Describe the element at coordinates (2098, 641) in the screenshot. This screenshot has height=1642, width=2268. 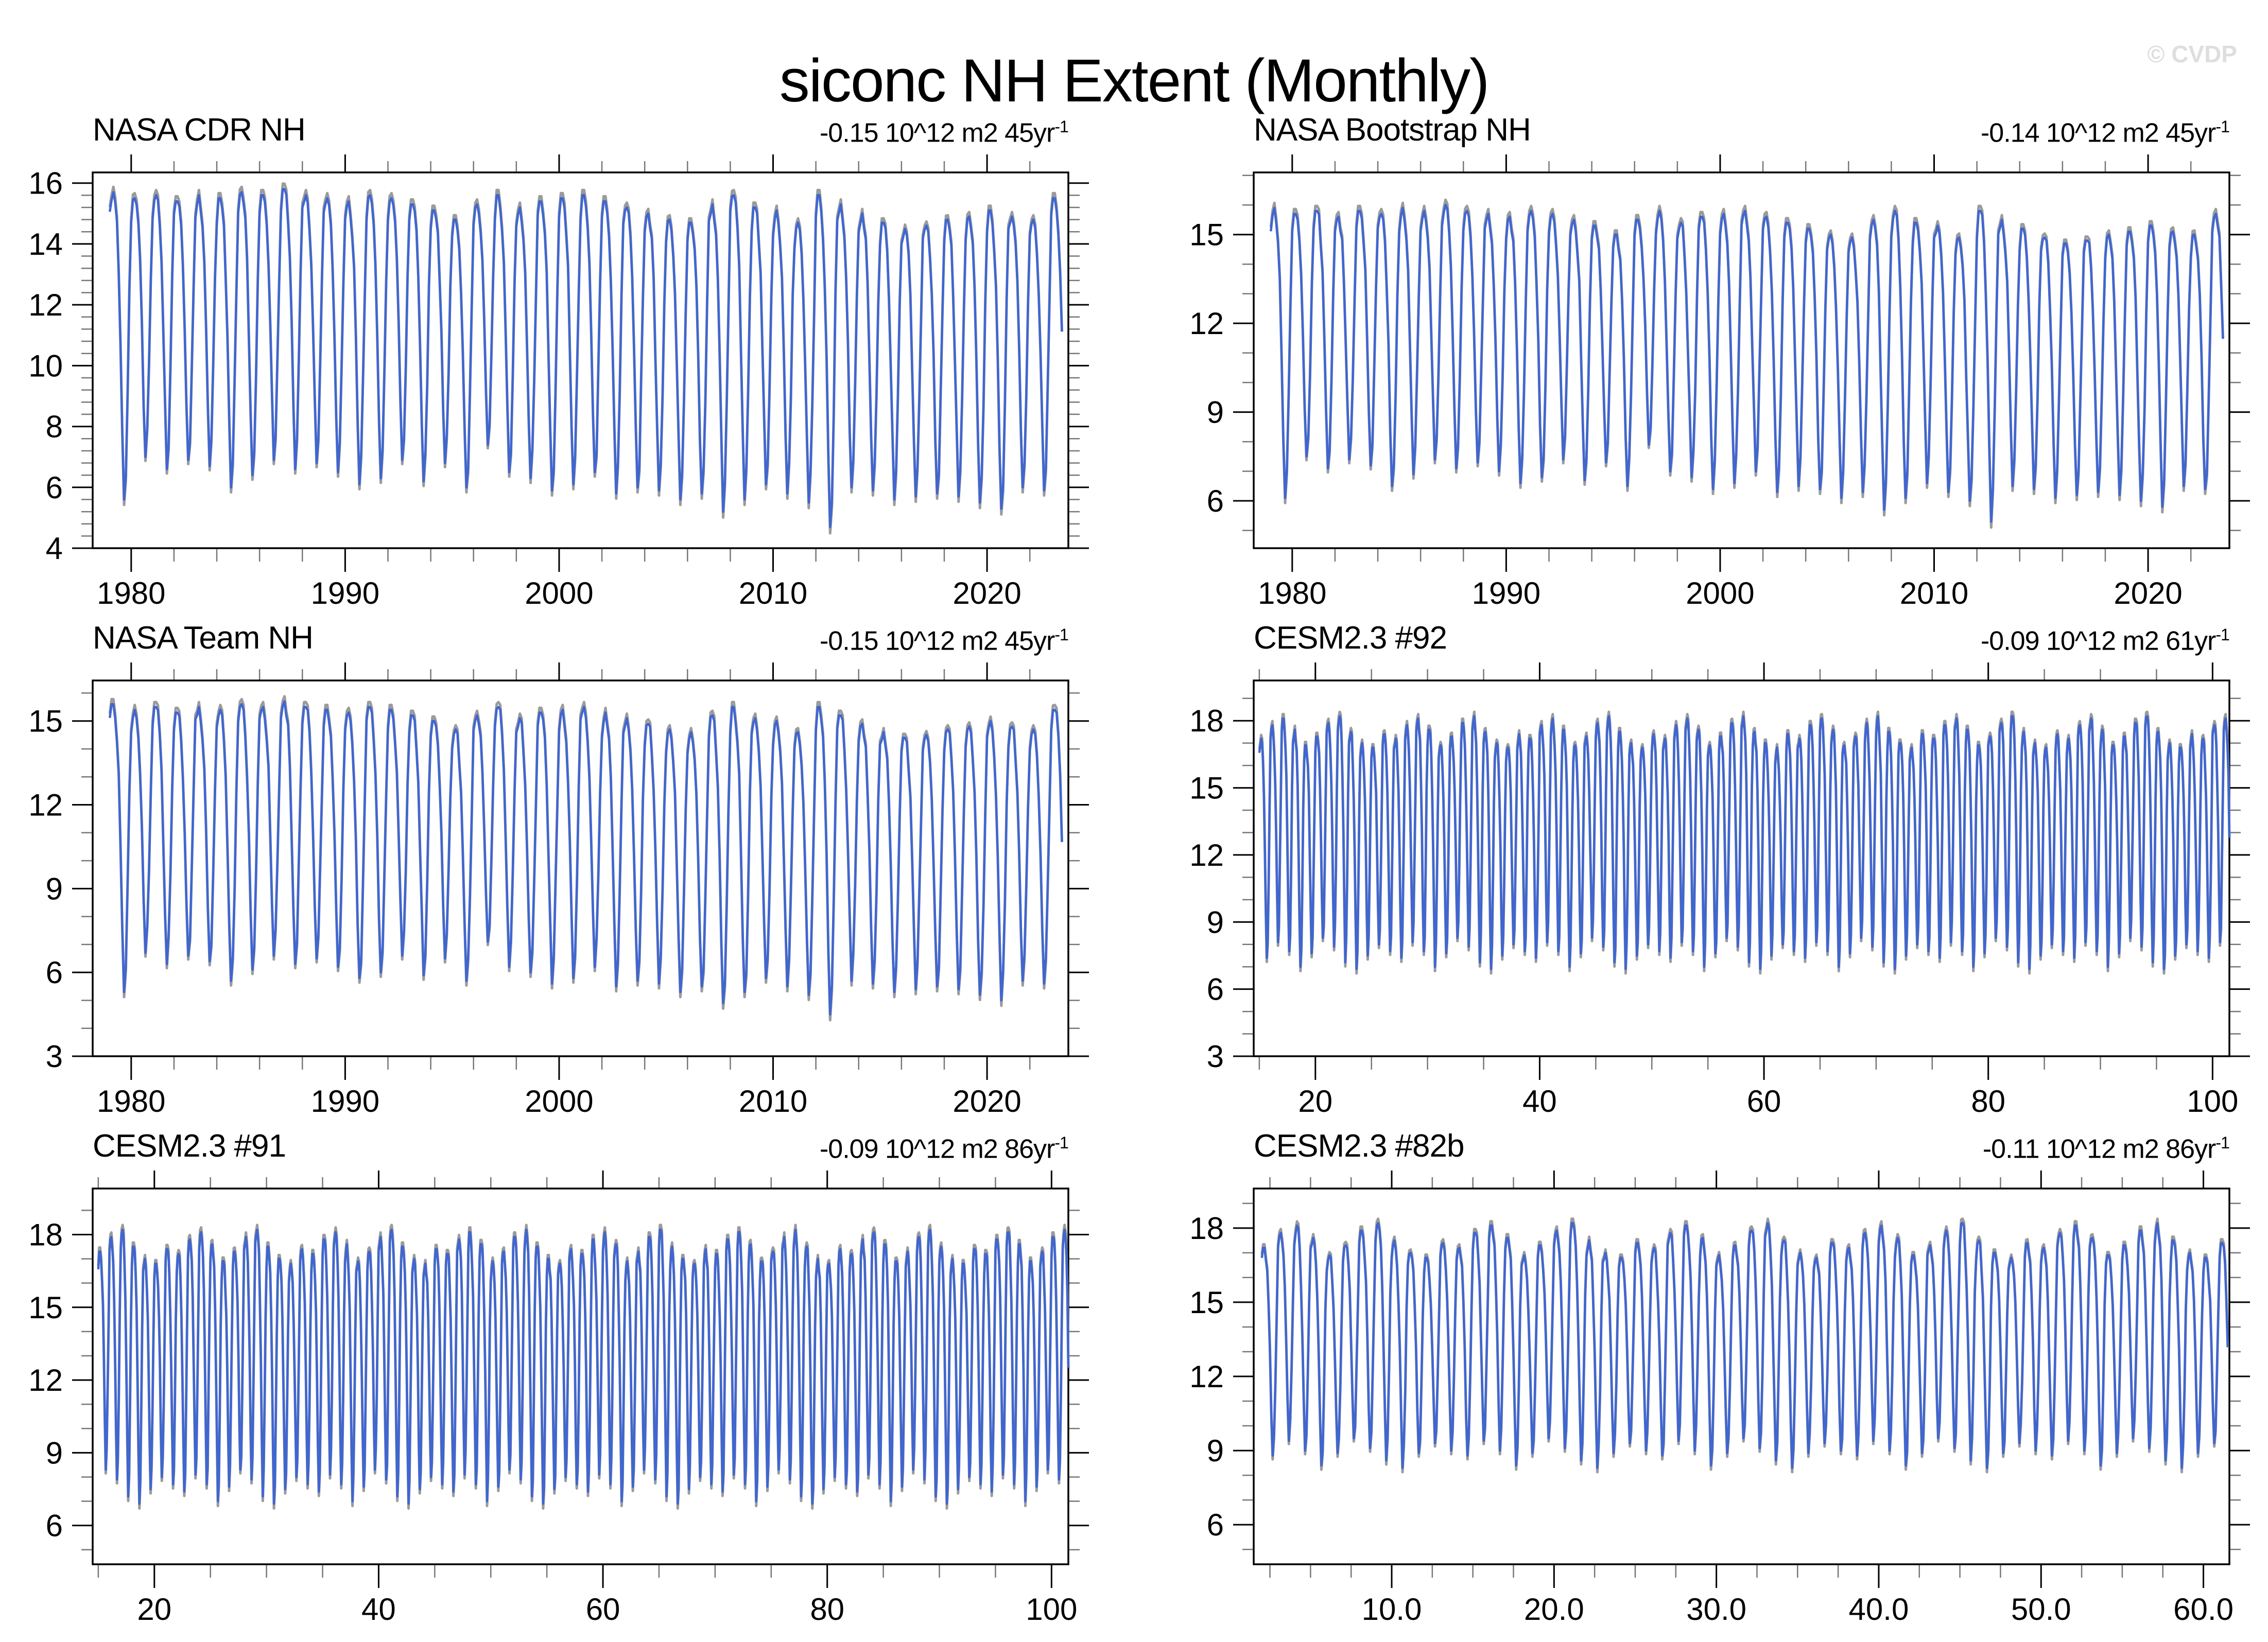
I see `trend-text: -0.09 10^12 m2 61yr` at that location.